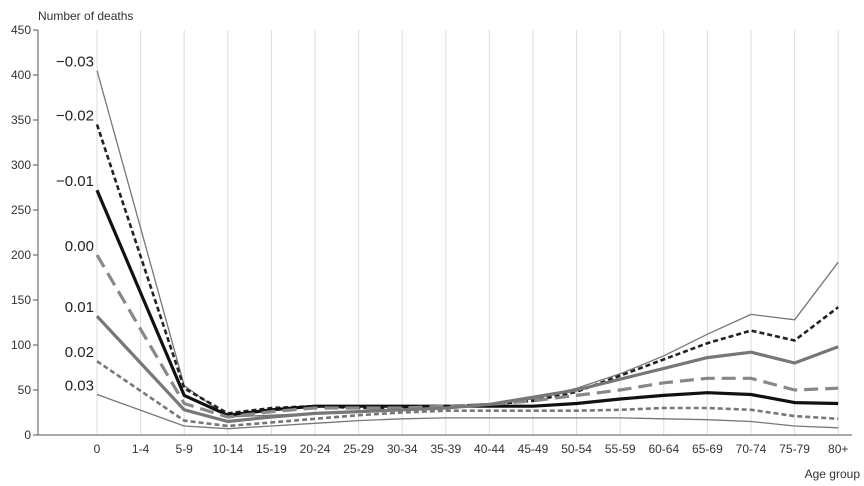 The width and height of the screenshot is (864, 486). I want to click on x-tick-label: 60-64, so click(663, 449).